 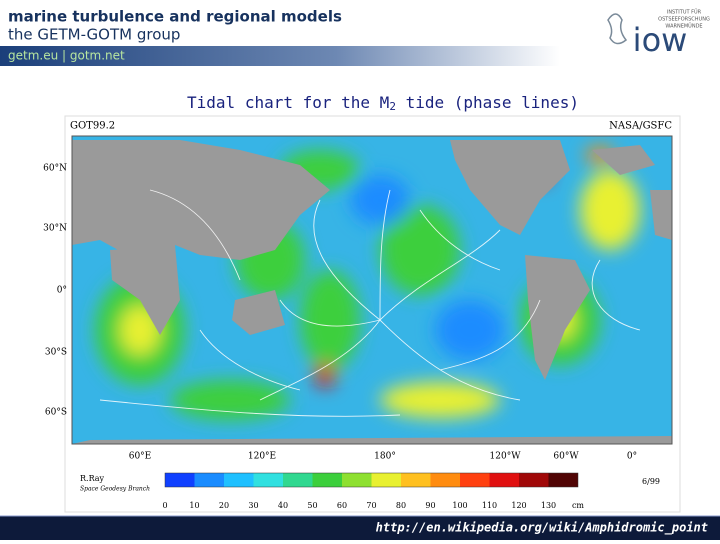 What do you see at coordinates (62, 291) in the screenshot?
I see `lat-label: 0°` at bounding box center [62, 291].